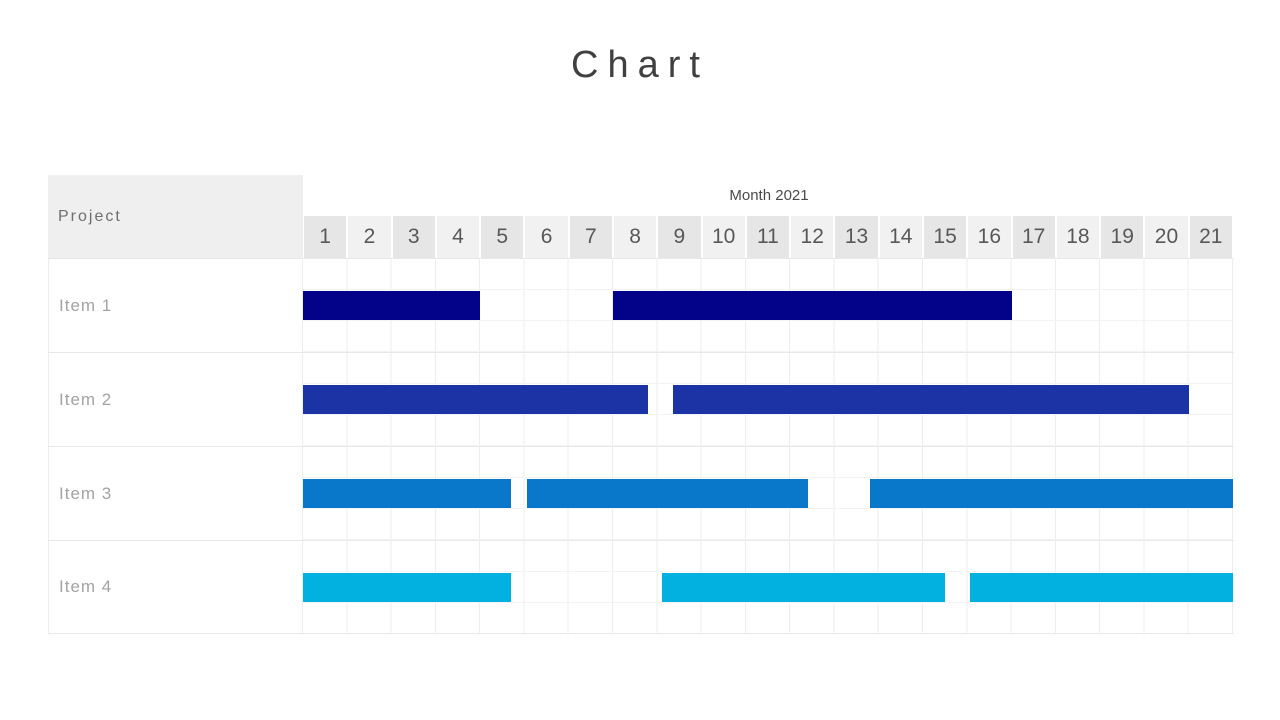 This screenshot has width=1280, height=720. I want to click on month-tick-15: 15, so click(946, 237).